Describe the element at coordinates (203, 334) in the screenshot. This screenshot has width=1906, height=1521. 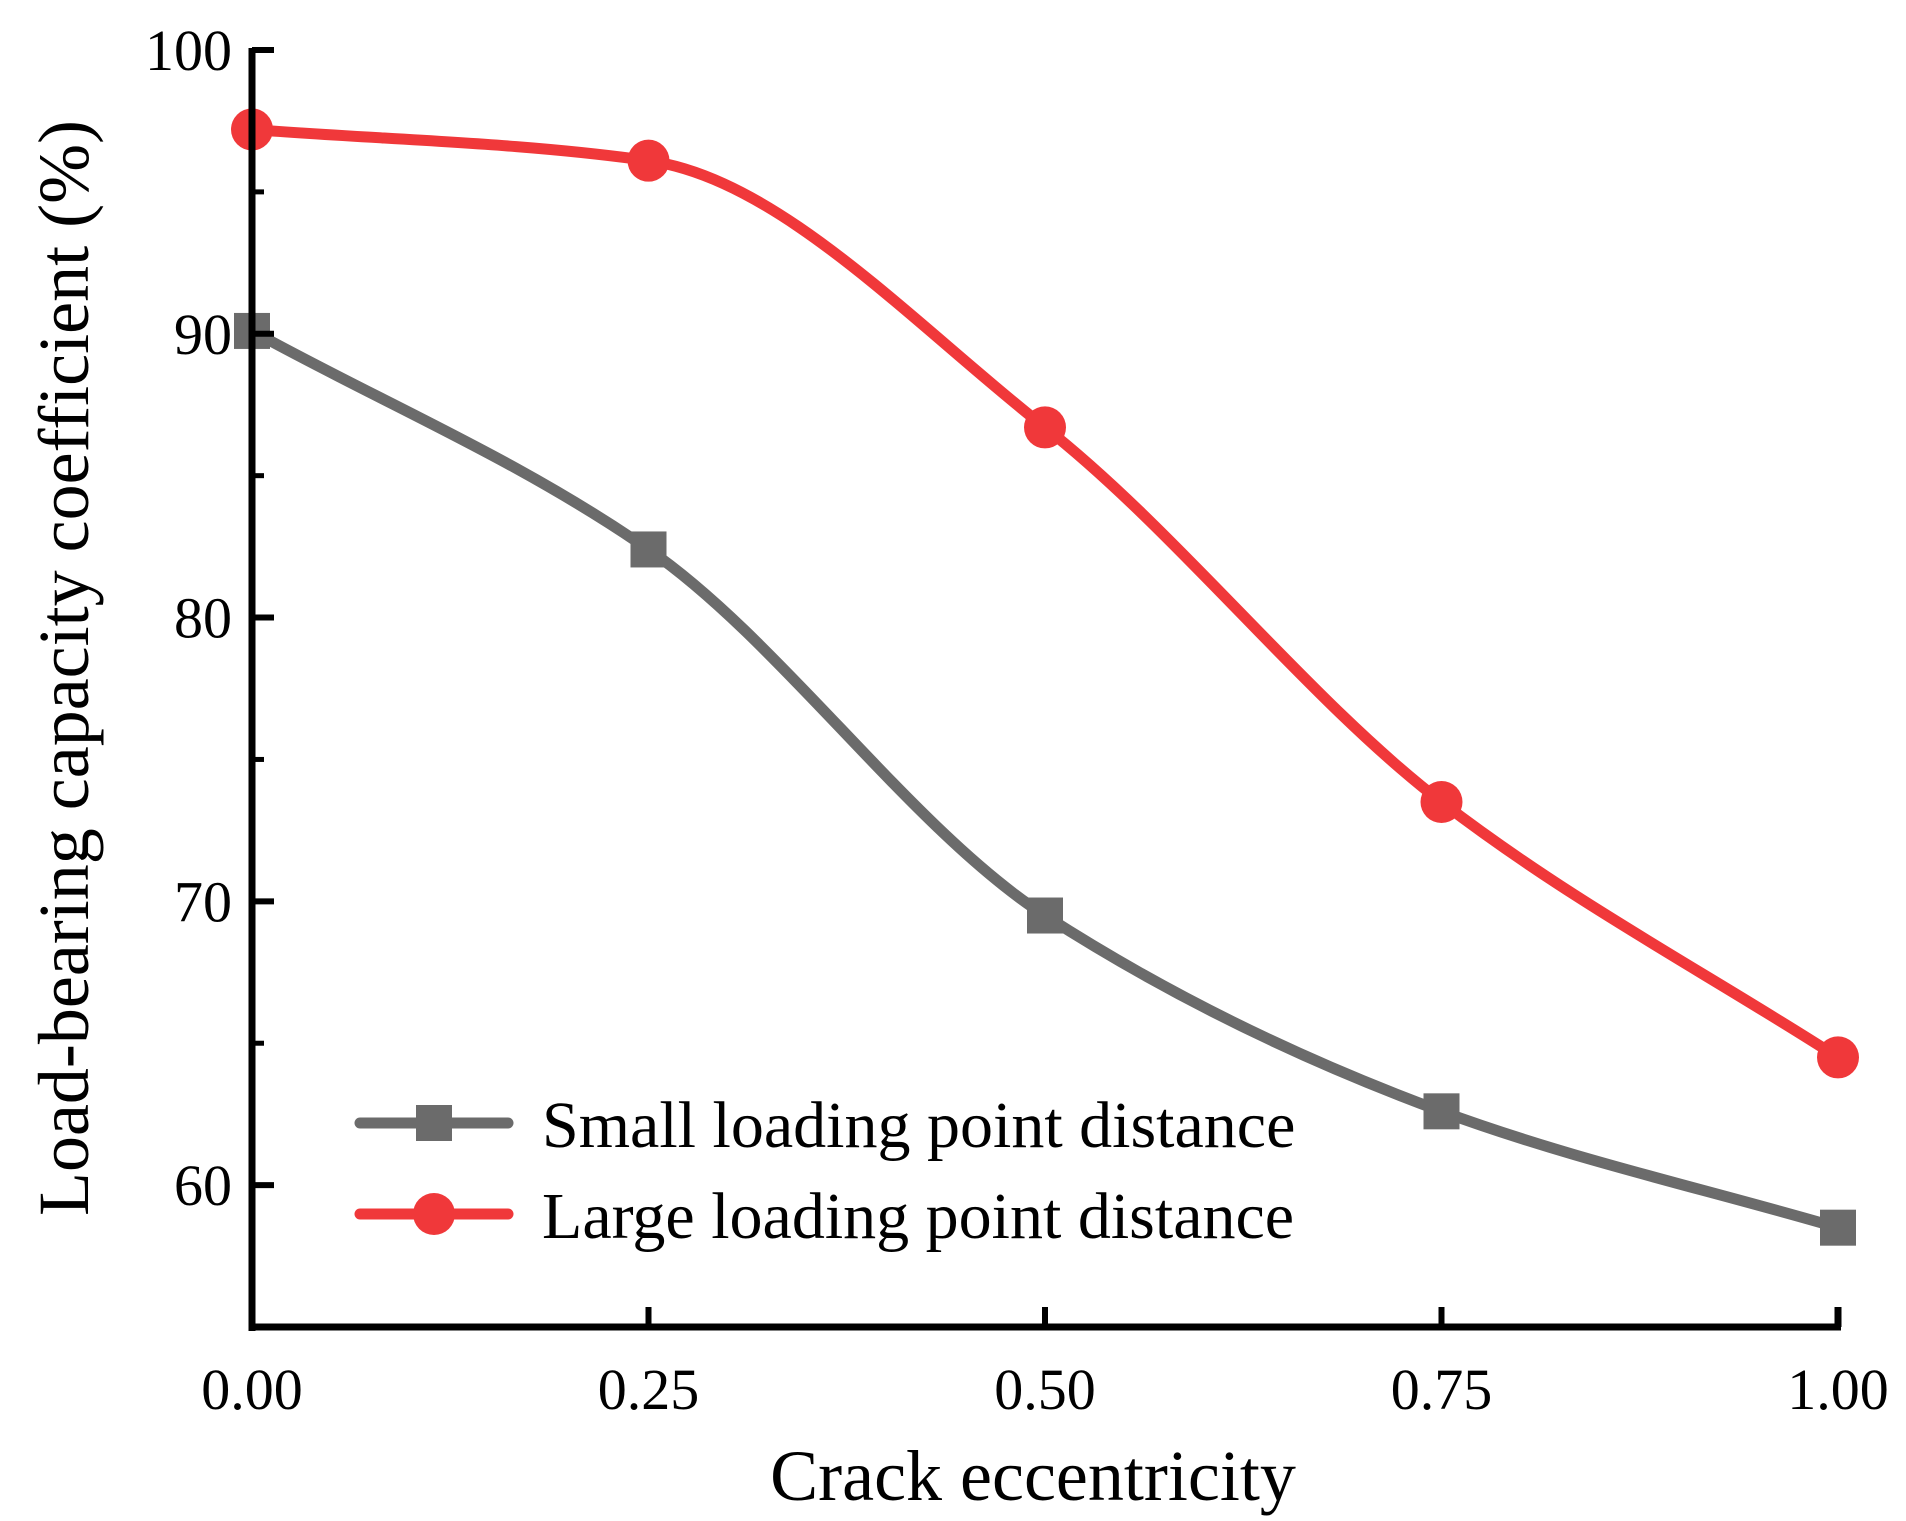
I see `y-tick-label: 90` at that location.